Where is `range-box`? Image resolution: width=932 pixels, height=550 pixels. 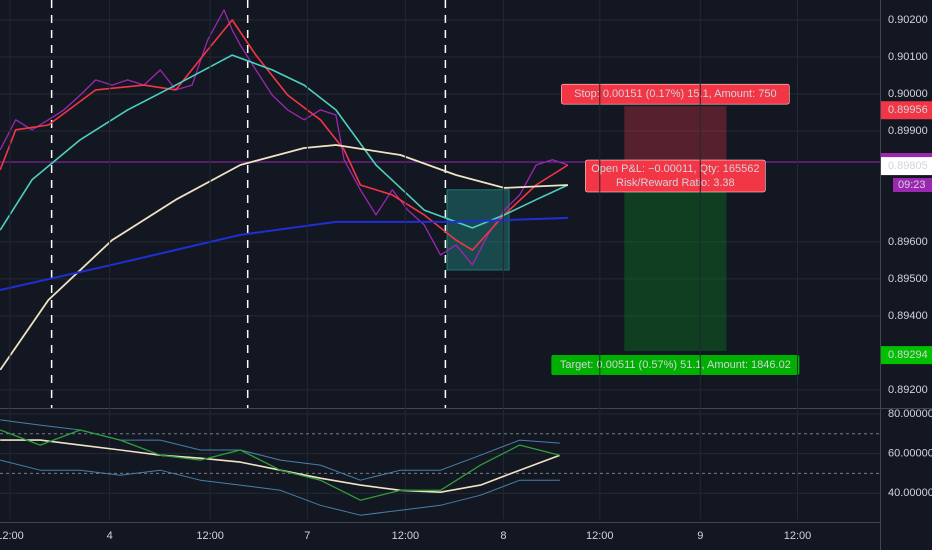
range-box is located at coordinates (478, 230).